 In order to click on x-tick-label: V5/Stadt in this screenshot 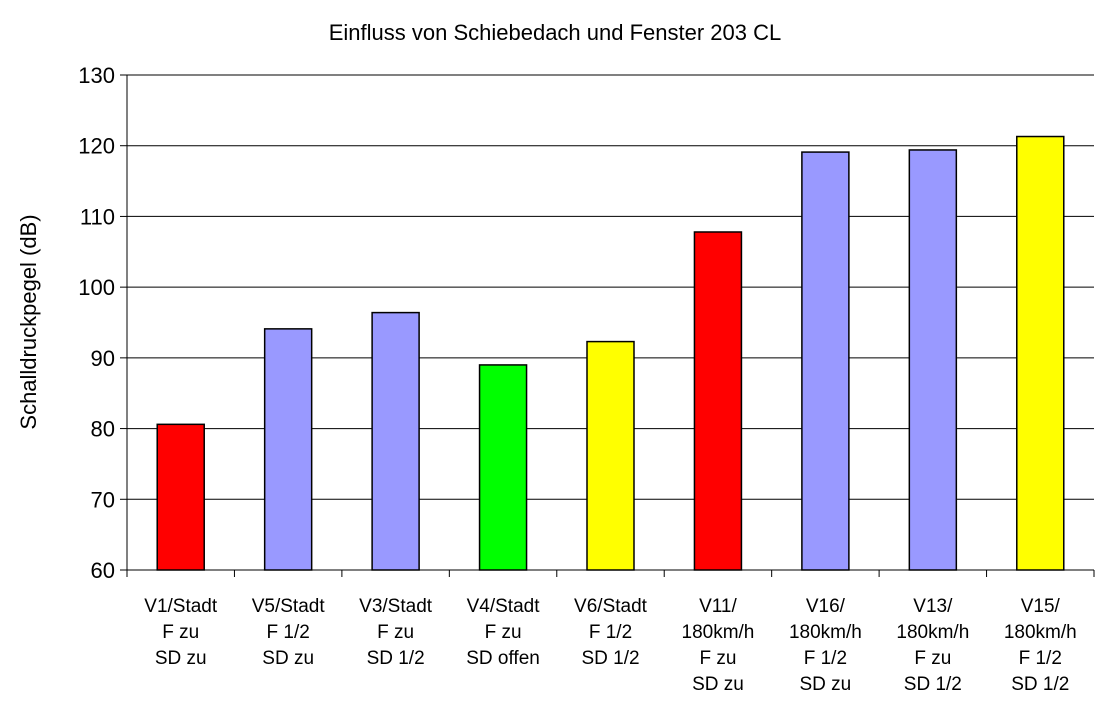, I will do `click(289, 606)`.